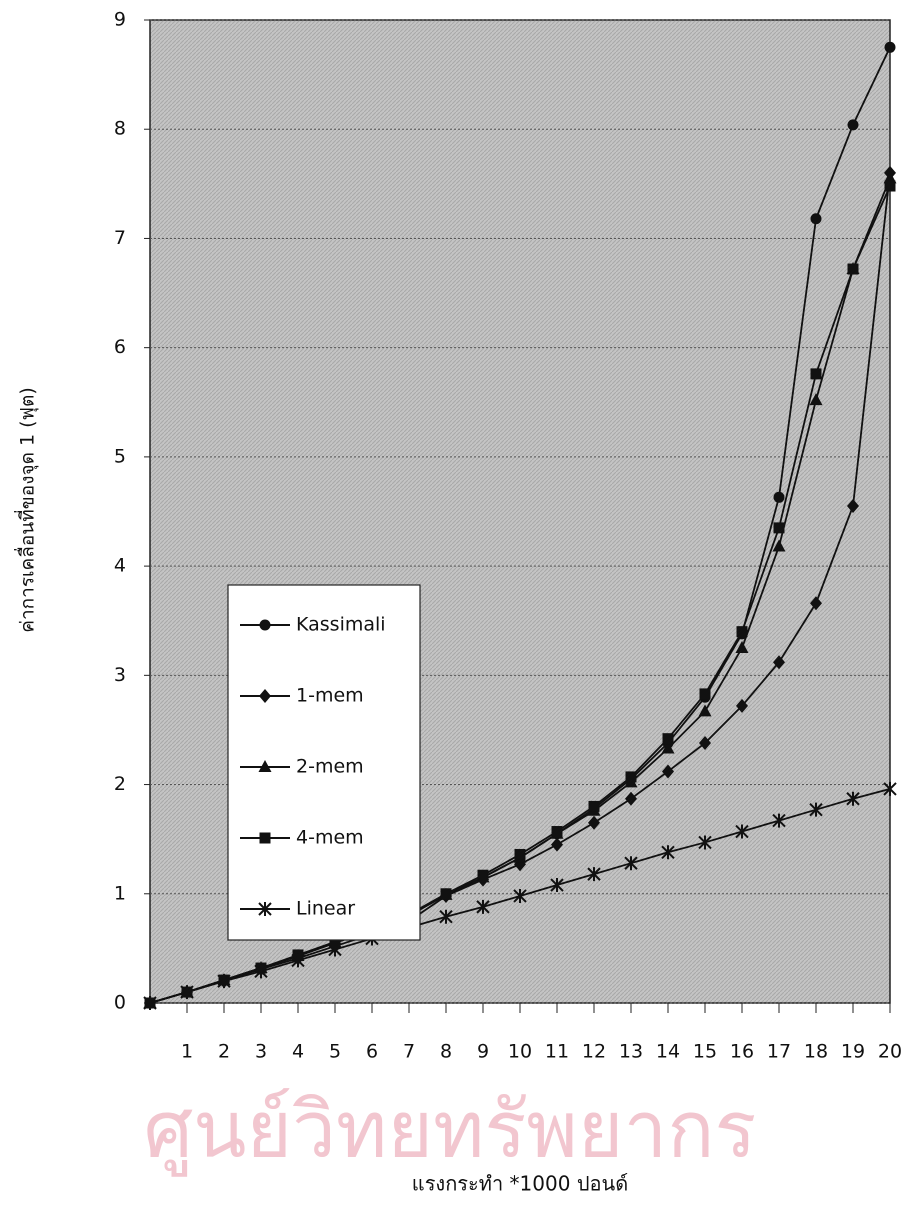  Describe the element at coordinates (557, 1052) in the screenshot. I see `x-tick-label: 11` at that location.